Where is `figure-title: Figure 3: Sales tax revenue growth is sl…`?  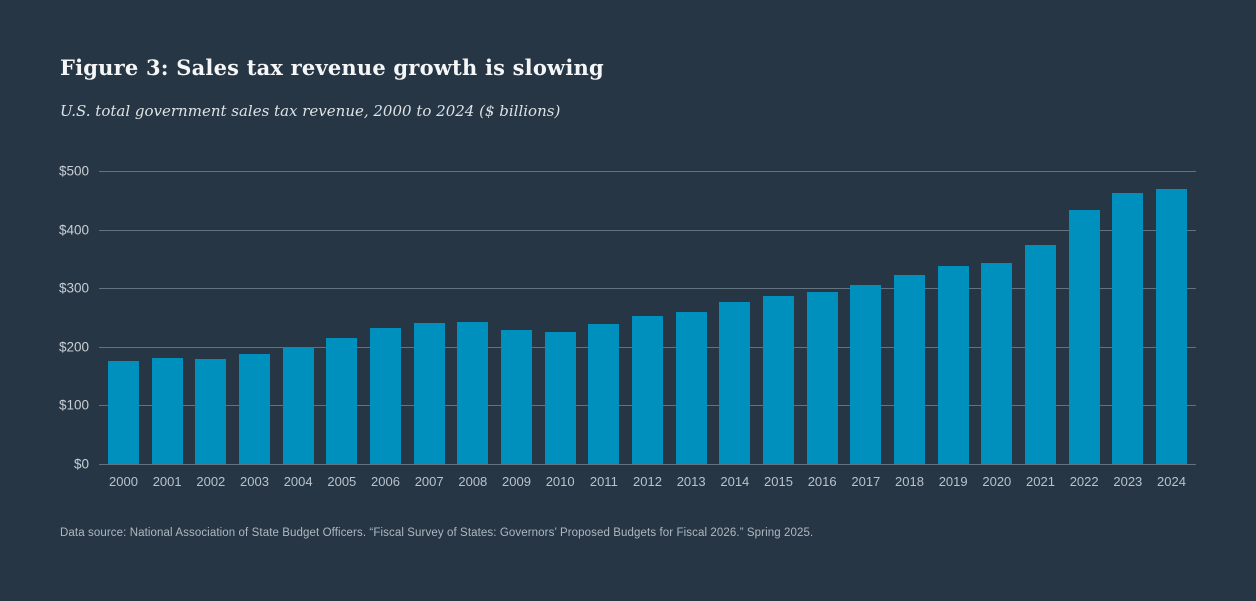 figure-title: Figure 3: Sales tax revenue growth is sl… is located at coordinates (332, 67).